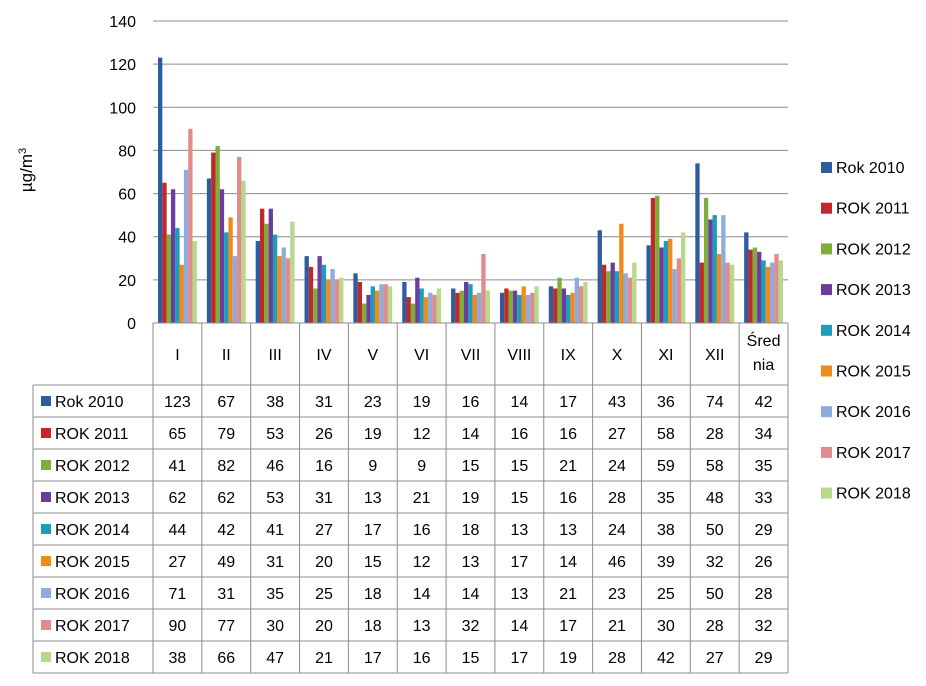  I want to click on table-value: 34, so click(764, 434).